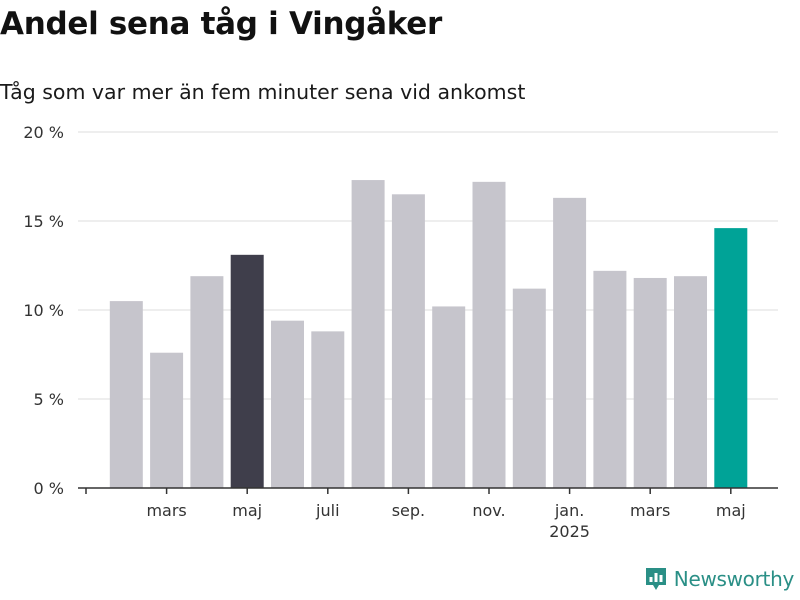  What do you see at coordinates (43, 132) in the screenshot?
I see `y-tick-label: 20 %` at bounding box center [43, 132].